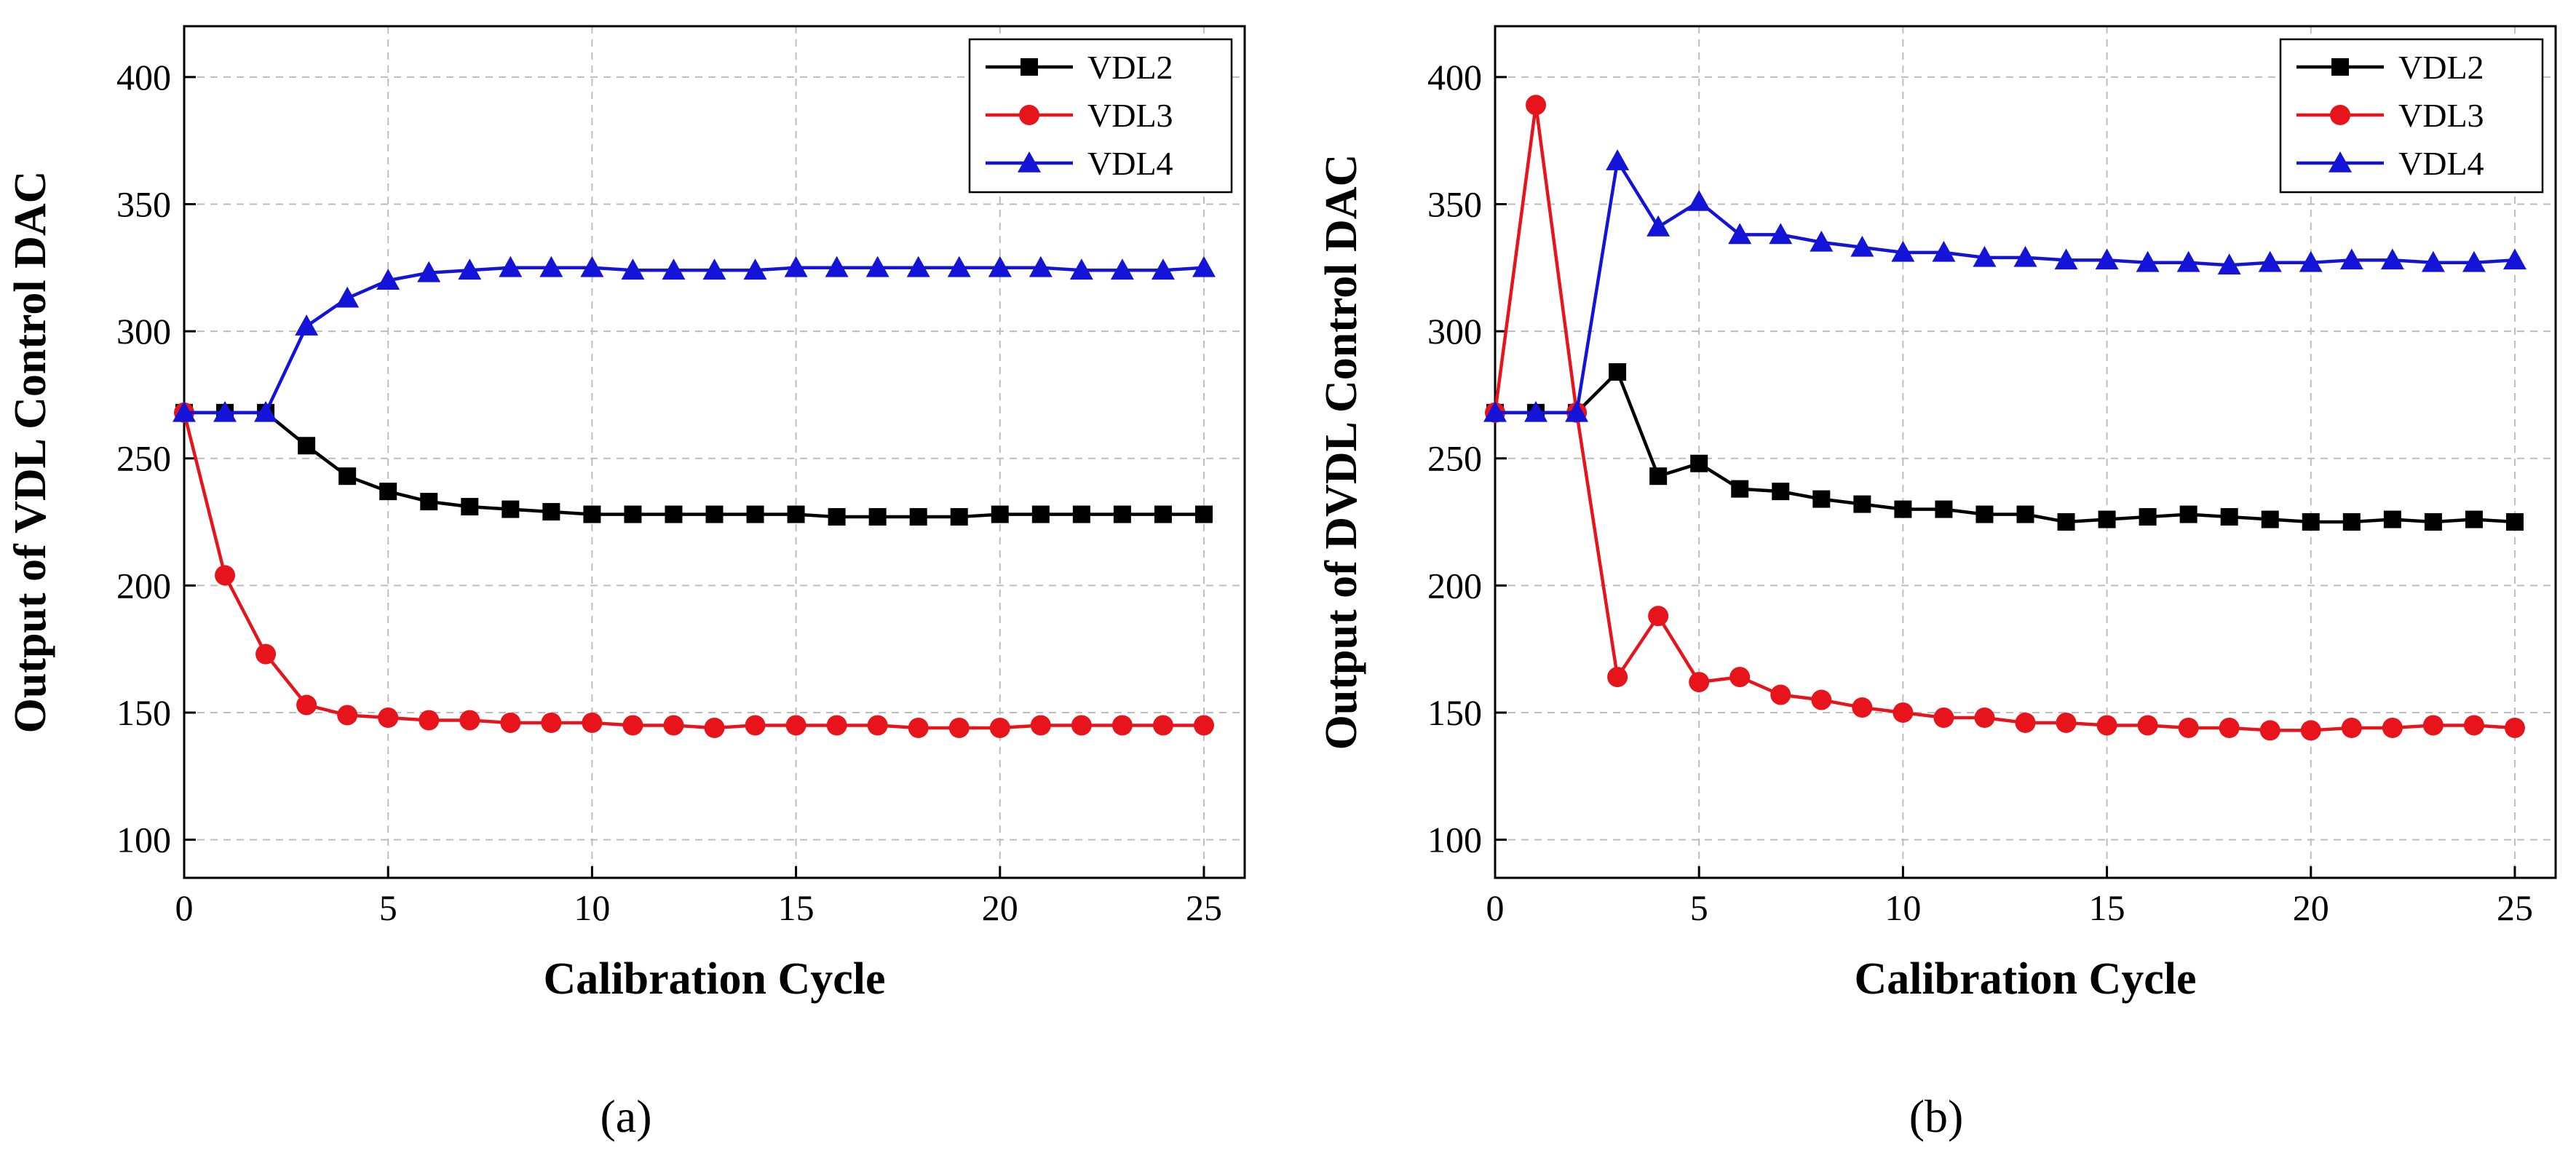  What do you see at coordinates (1936, 1116) in the screenshot?
I see `panel-caption: (b)` at bounding box center [1936, 1116].